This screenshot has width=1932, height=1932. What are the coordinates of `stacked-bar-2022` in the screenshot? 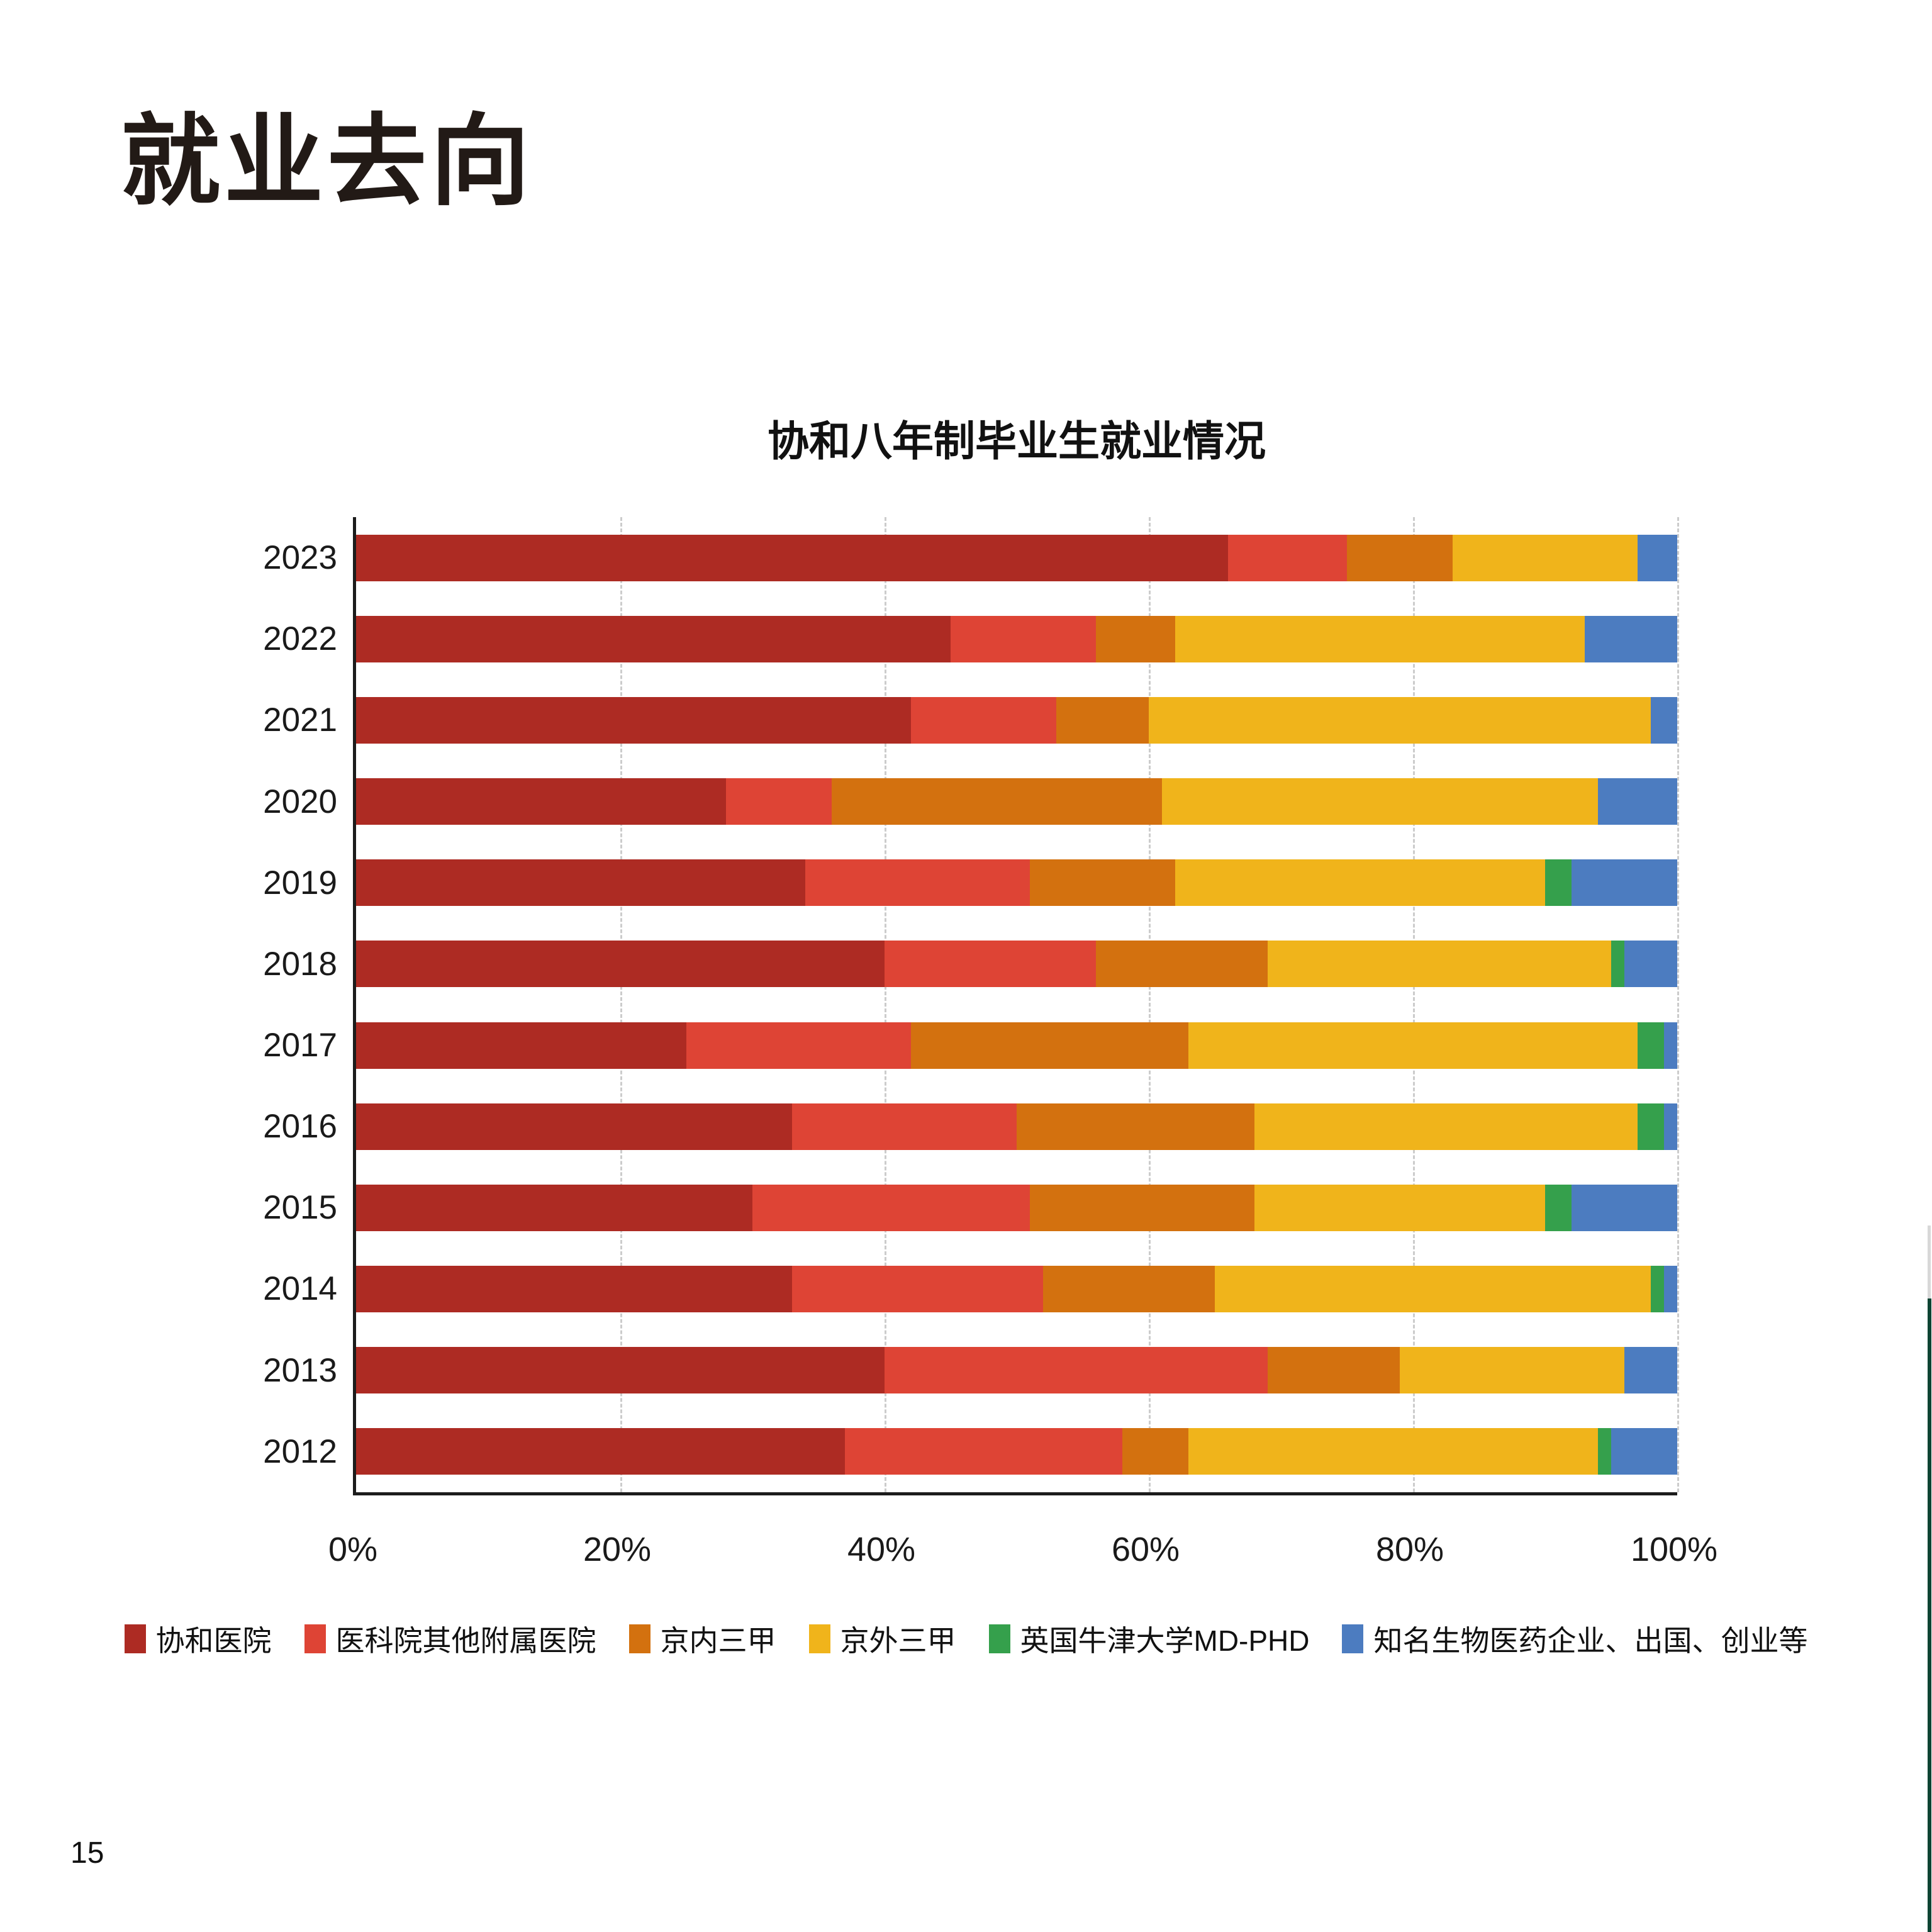 It's located at (1016, 638).